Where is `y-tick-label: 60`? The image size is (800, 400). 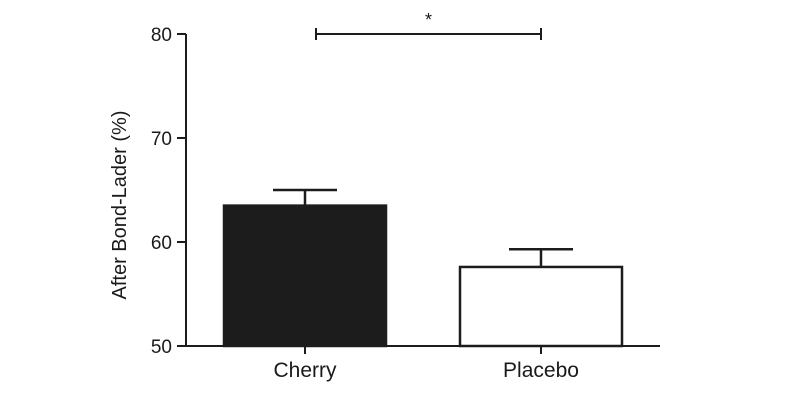 y-tick-label: 60 is located at coordinates (161, 243).